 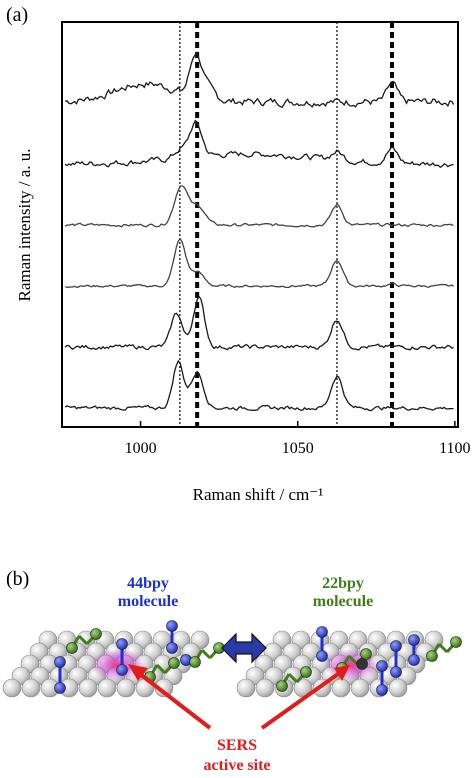 I want to click on molecules, so click(x=258, y=658).